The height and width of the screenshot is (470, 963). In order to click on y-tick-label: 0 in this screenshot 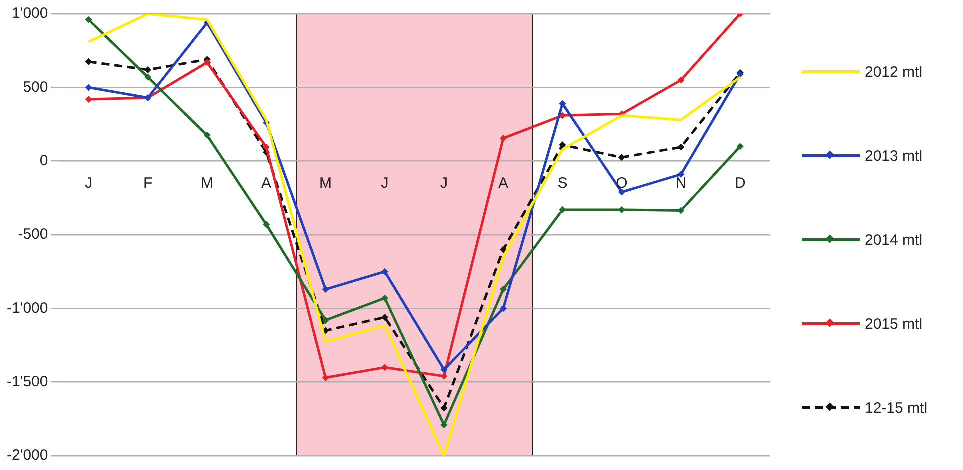, I will do `click(44, 161)`.